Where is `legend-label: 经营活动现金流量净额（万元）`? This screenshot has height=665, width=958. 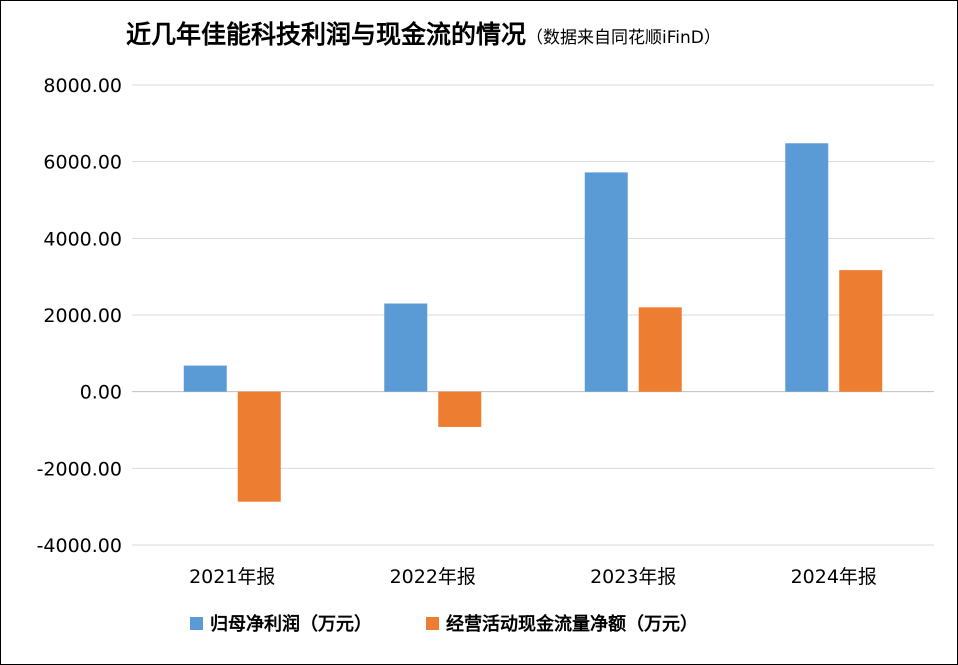
legend-label: 经营活动现金流量净额（万元） is located at coordinates (572, 624).